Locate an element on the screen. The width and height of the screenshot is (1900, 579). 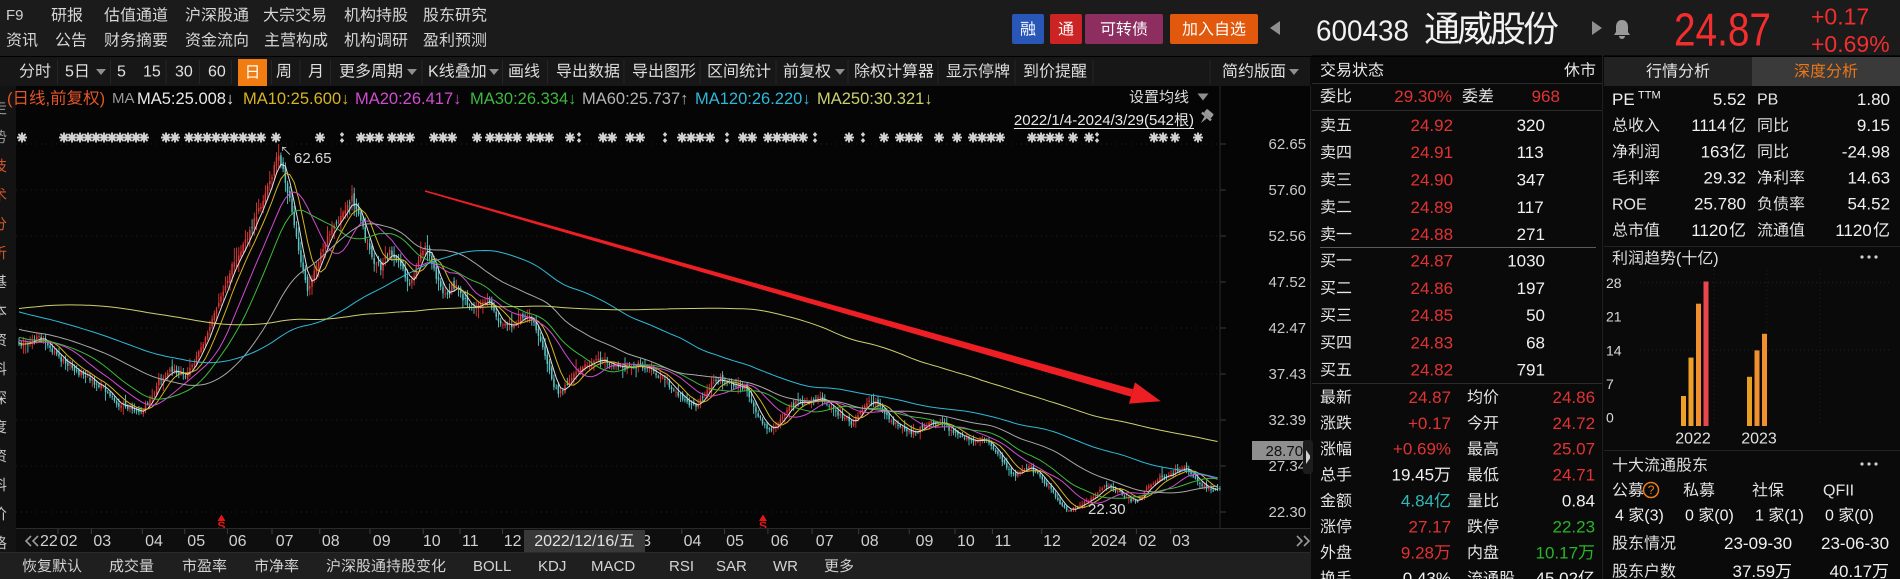
svg-text: 9.28 is located at coordinates (1417, 552).